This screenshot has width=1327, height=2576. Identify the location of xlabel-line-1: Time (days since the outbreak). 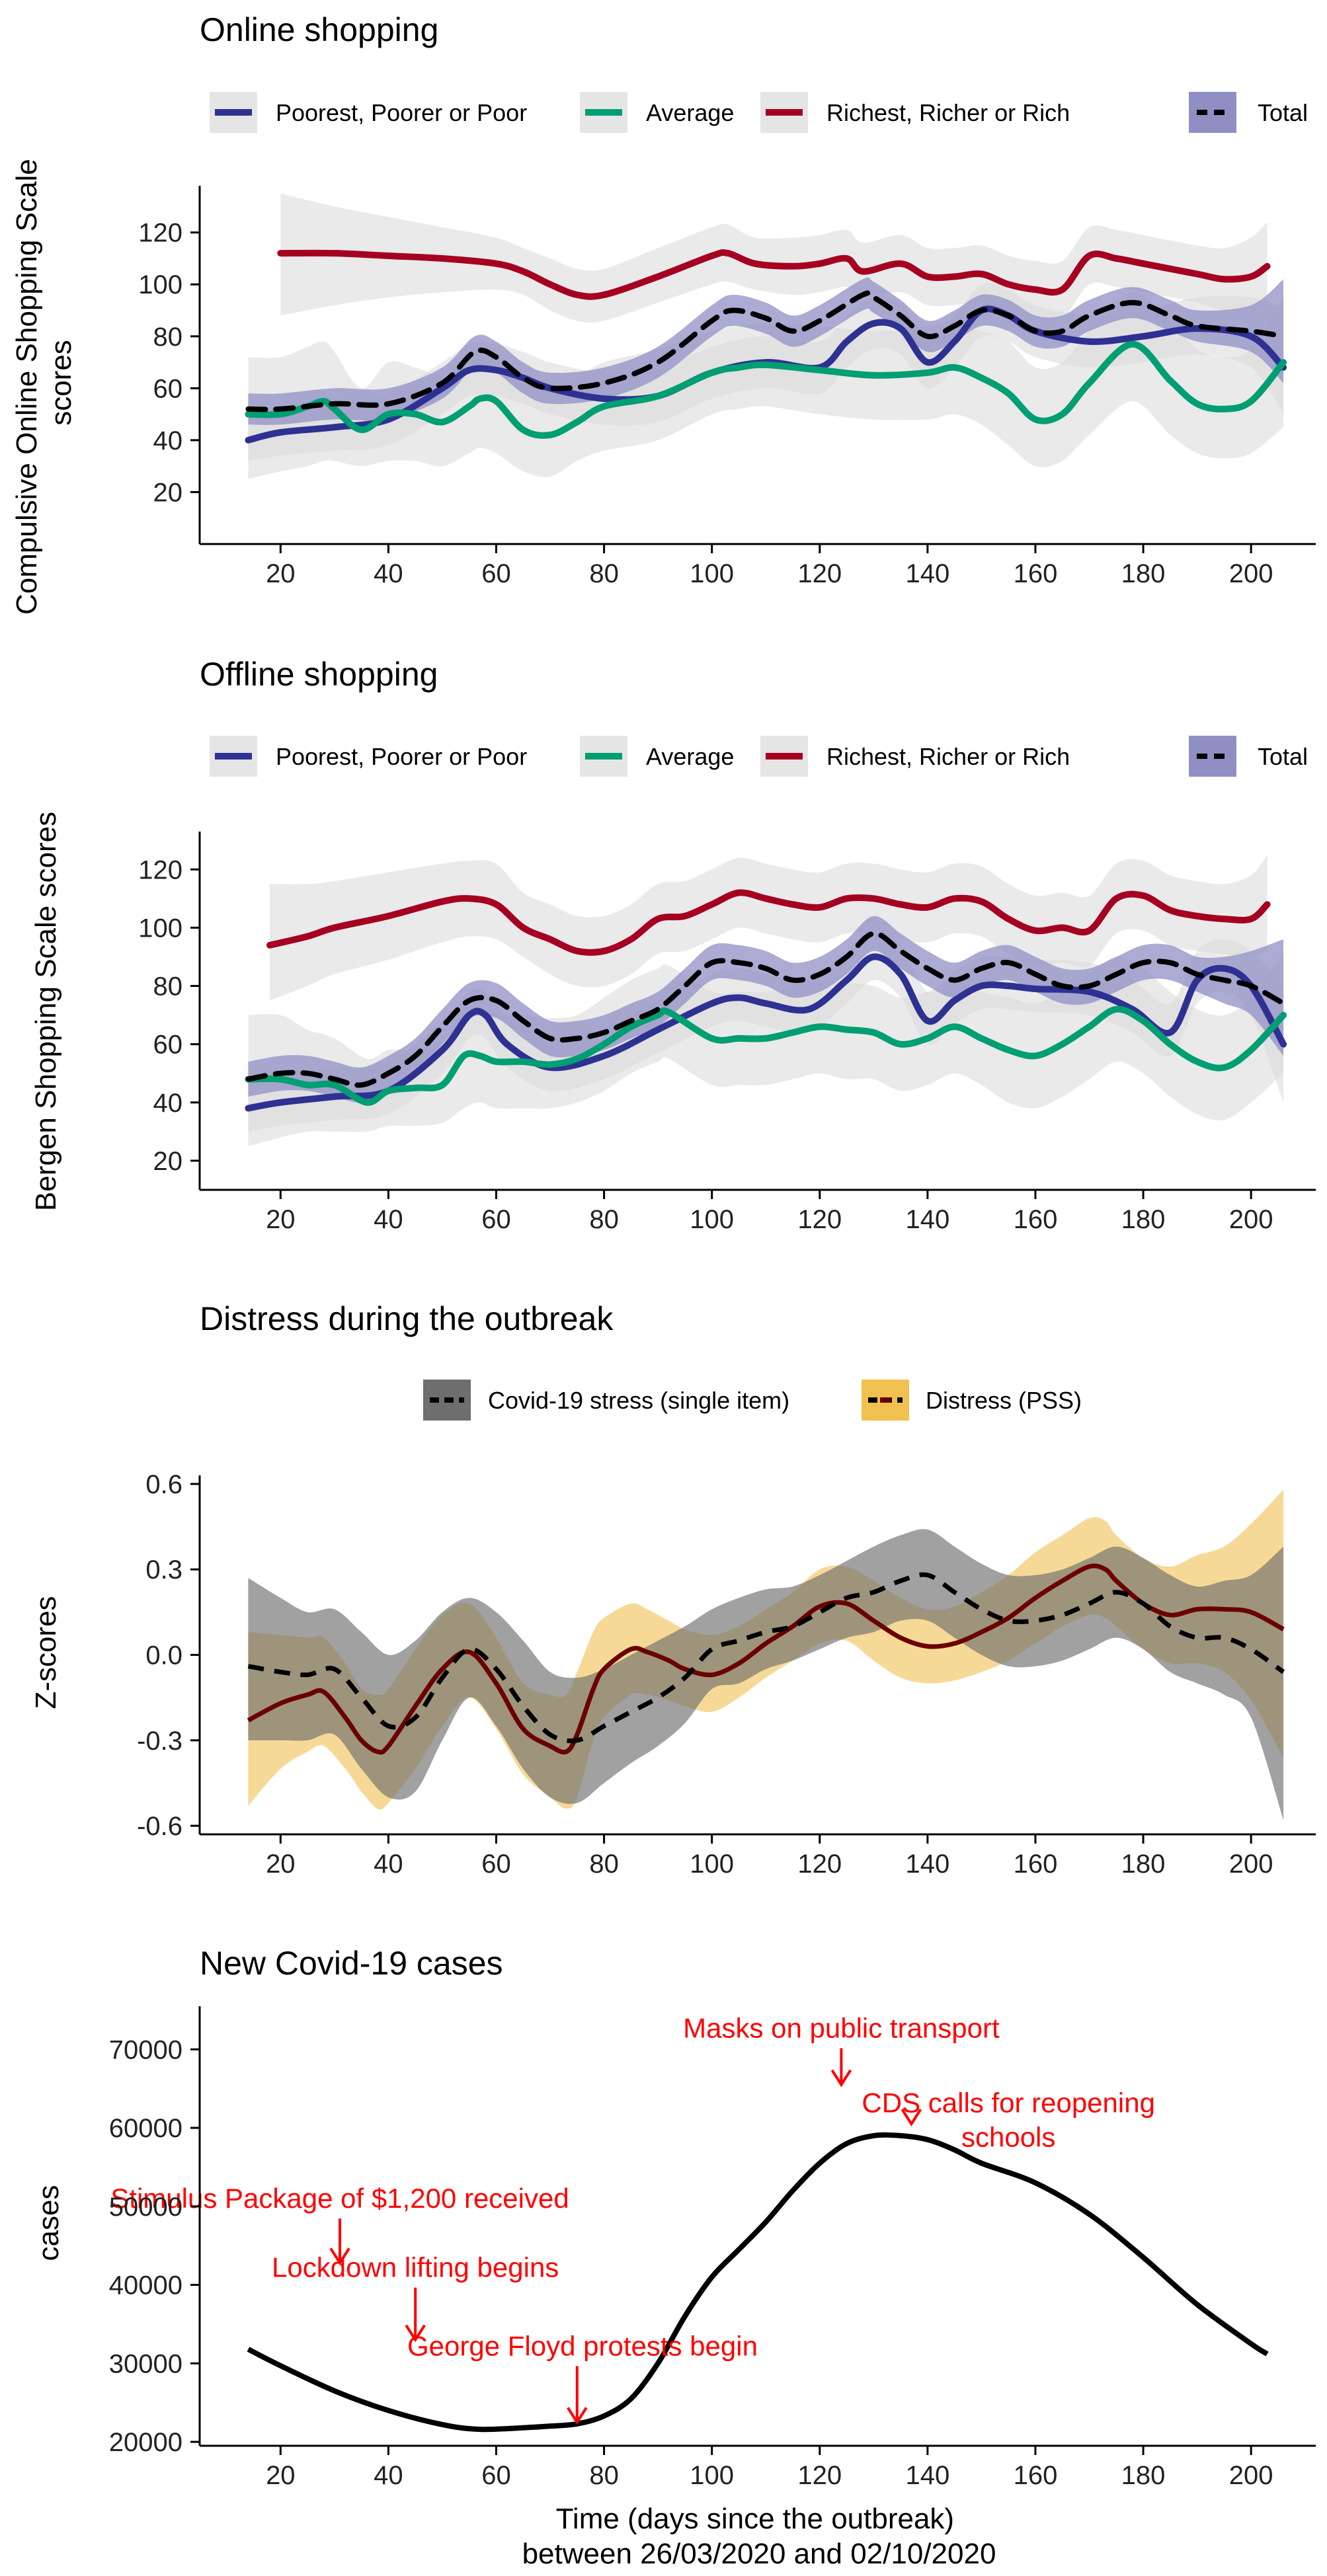
(755, 2519).